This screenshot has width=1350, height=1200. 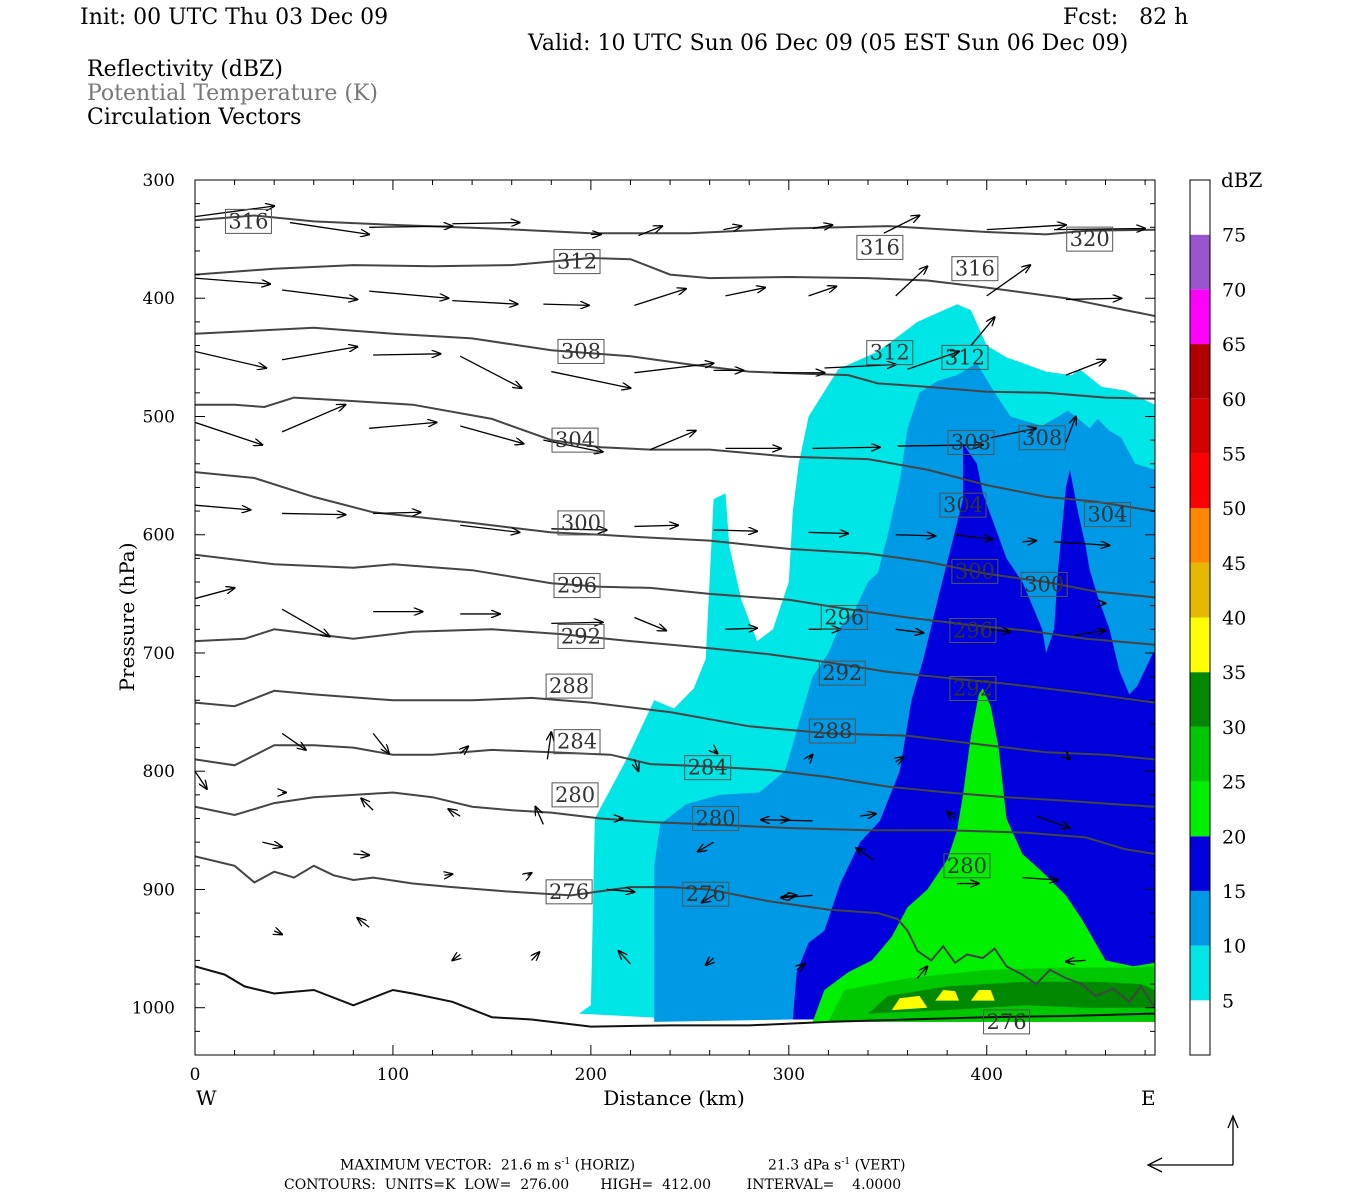 What do you see at coordinates (451, 1165) in the screenshot?
I see `max-vector-horiz: MAXIMUM VECTOR: 21.6 m s` at bounding box center [451, 1165].